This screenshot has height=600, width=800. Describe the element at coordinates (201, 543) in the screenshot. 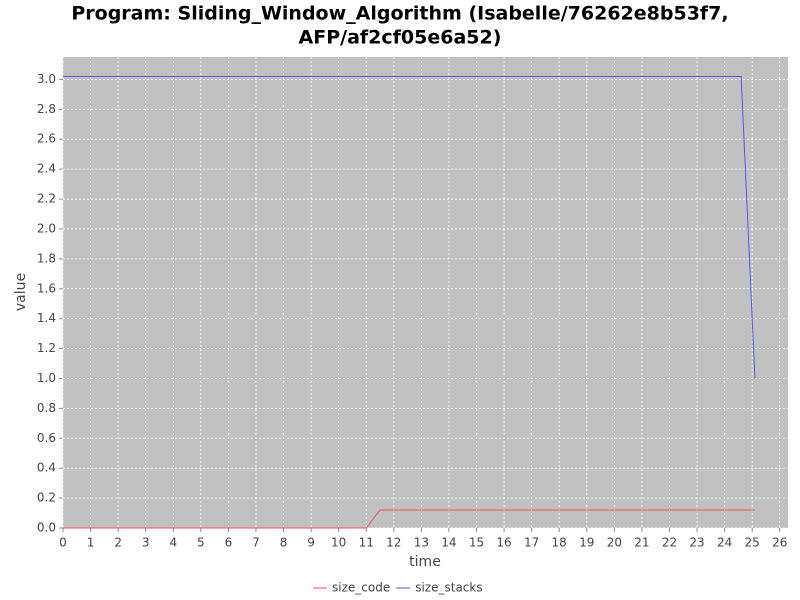

I see `x-tick-label: 5` at that location.